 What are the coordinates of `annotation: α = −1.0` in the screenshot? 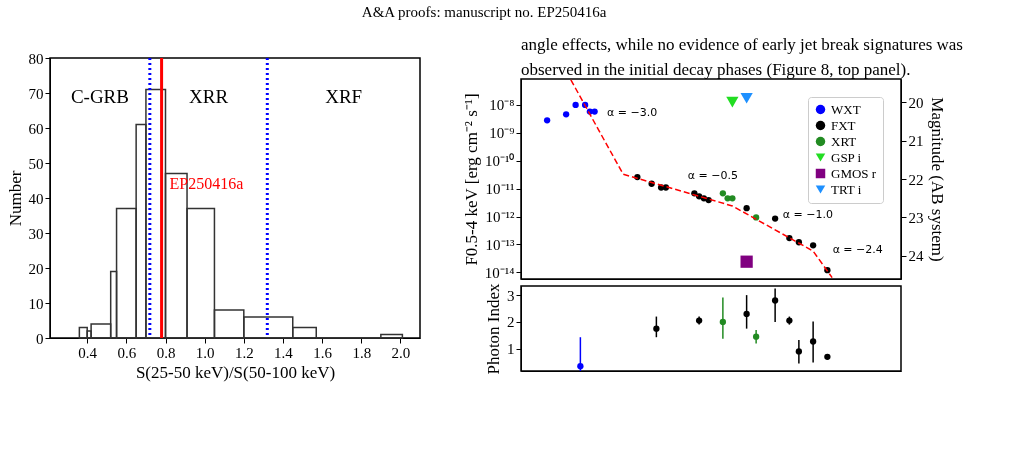 It's located at (807, 214).